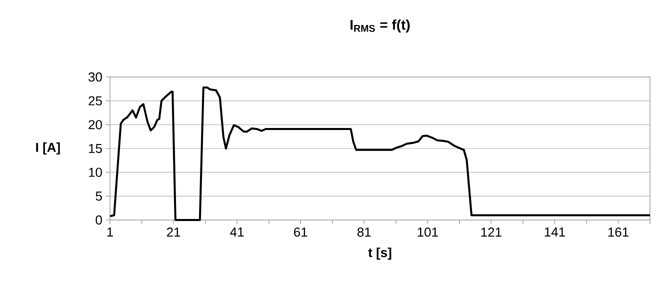  Describe the element at coordinates (380, 26) in the screenshot. I see `chart-title: I$_{RMS}$ = f(t)` at that location.